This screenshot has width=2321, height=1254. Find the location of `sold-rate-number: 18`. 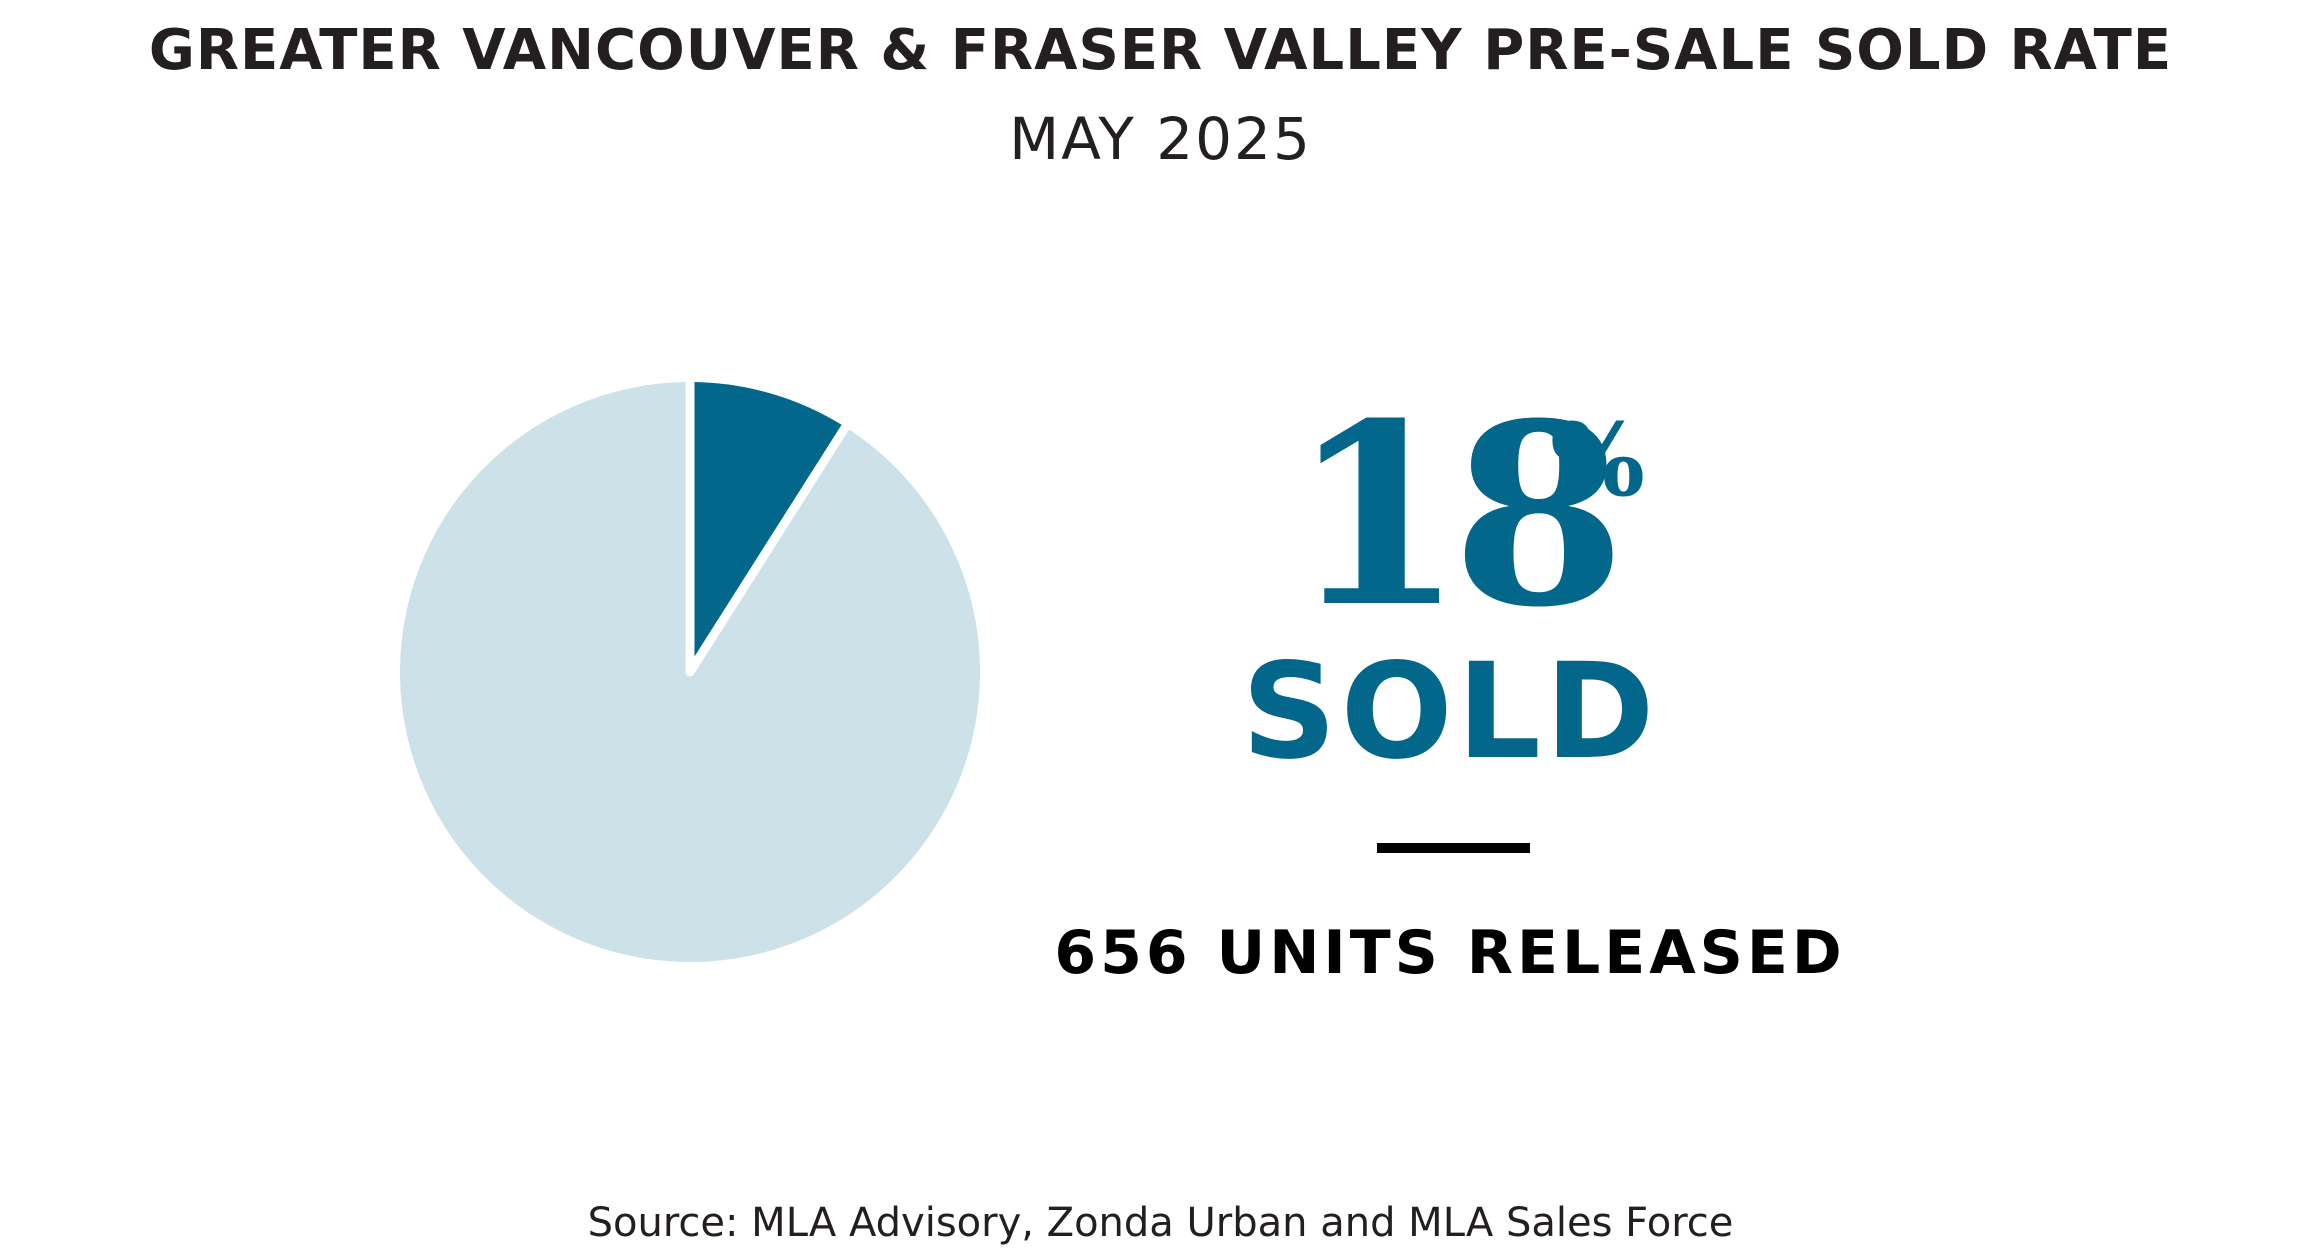

sold-rate-number: 18 is located at coordinates (1458, 515).